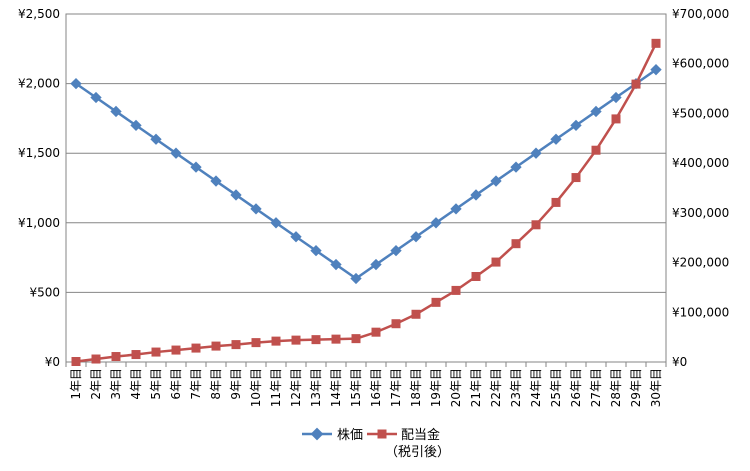  What do you see at coordinates (436, 387) in the screenshot?
I see `x-axis-tick-label: 19年目` at bounding box center [436, 387].